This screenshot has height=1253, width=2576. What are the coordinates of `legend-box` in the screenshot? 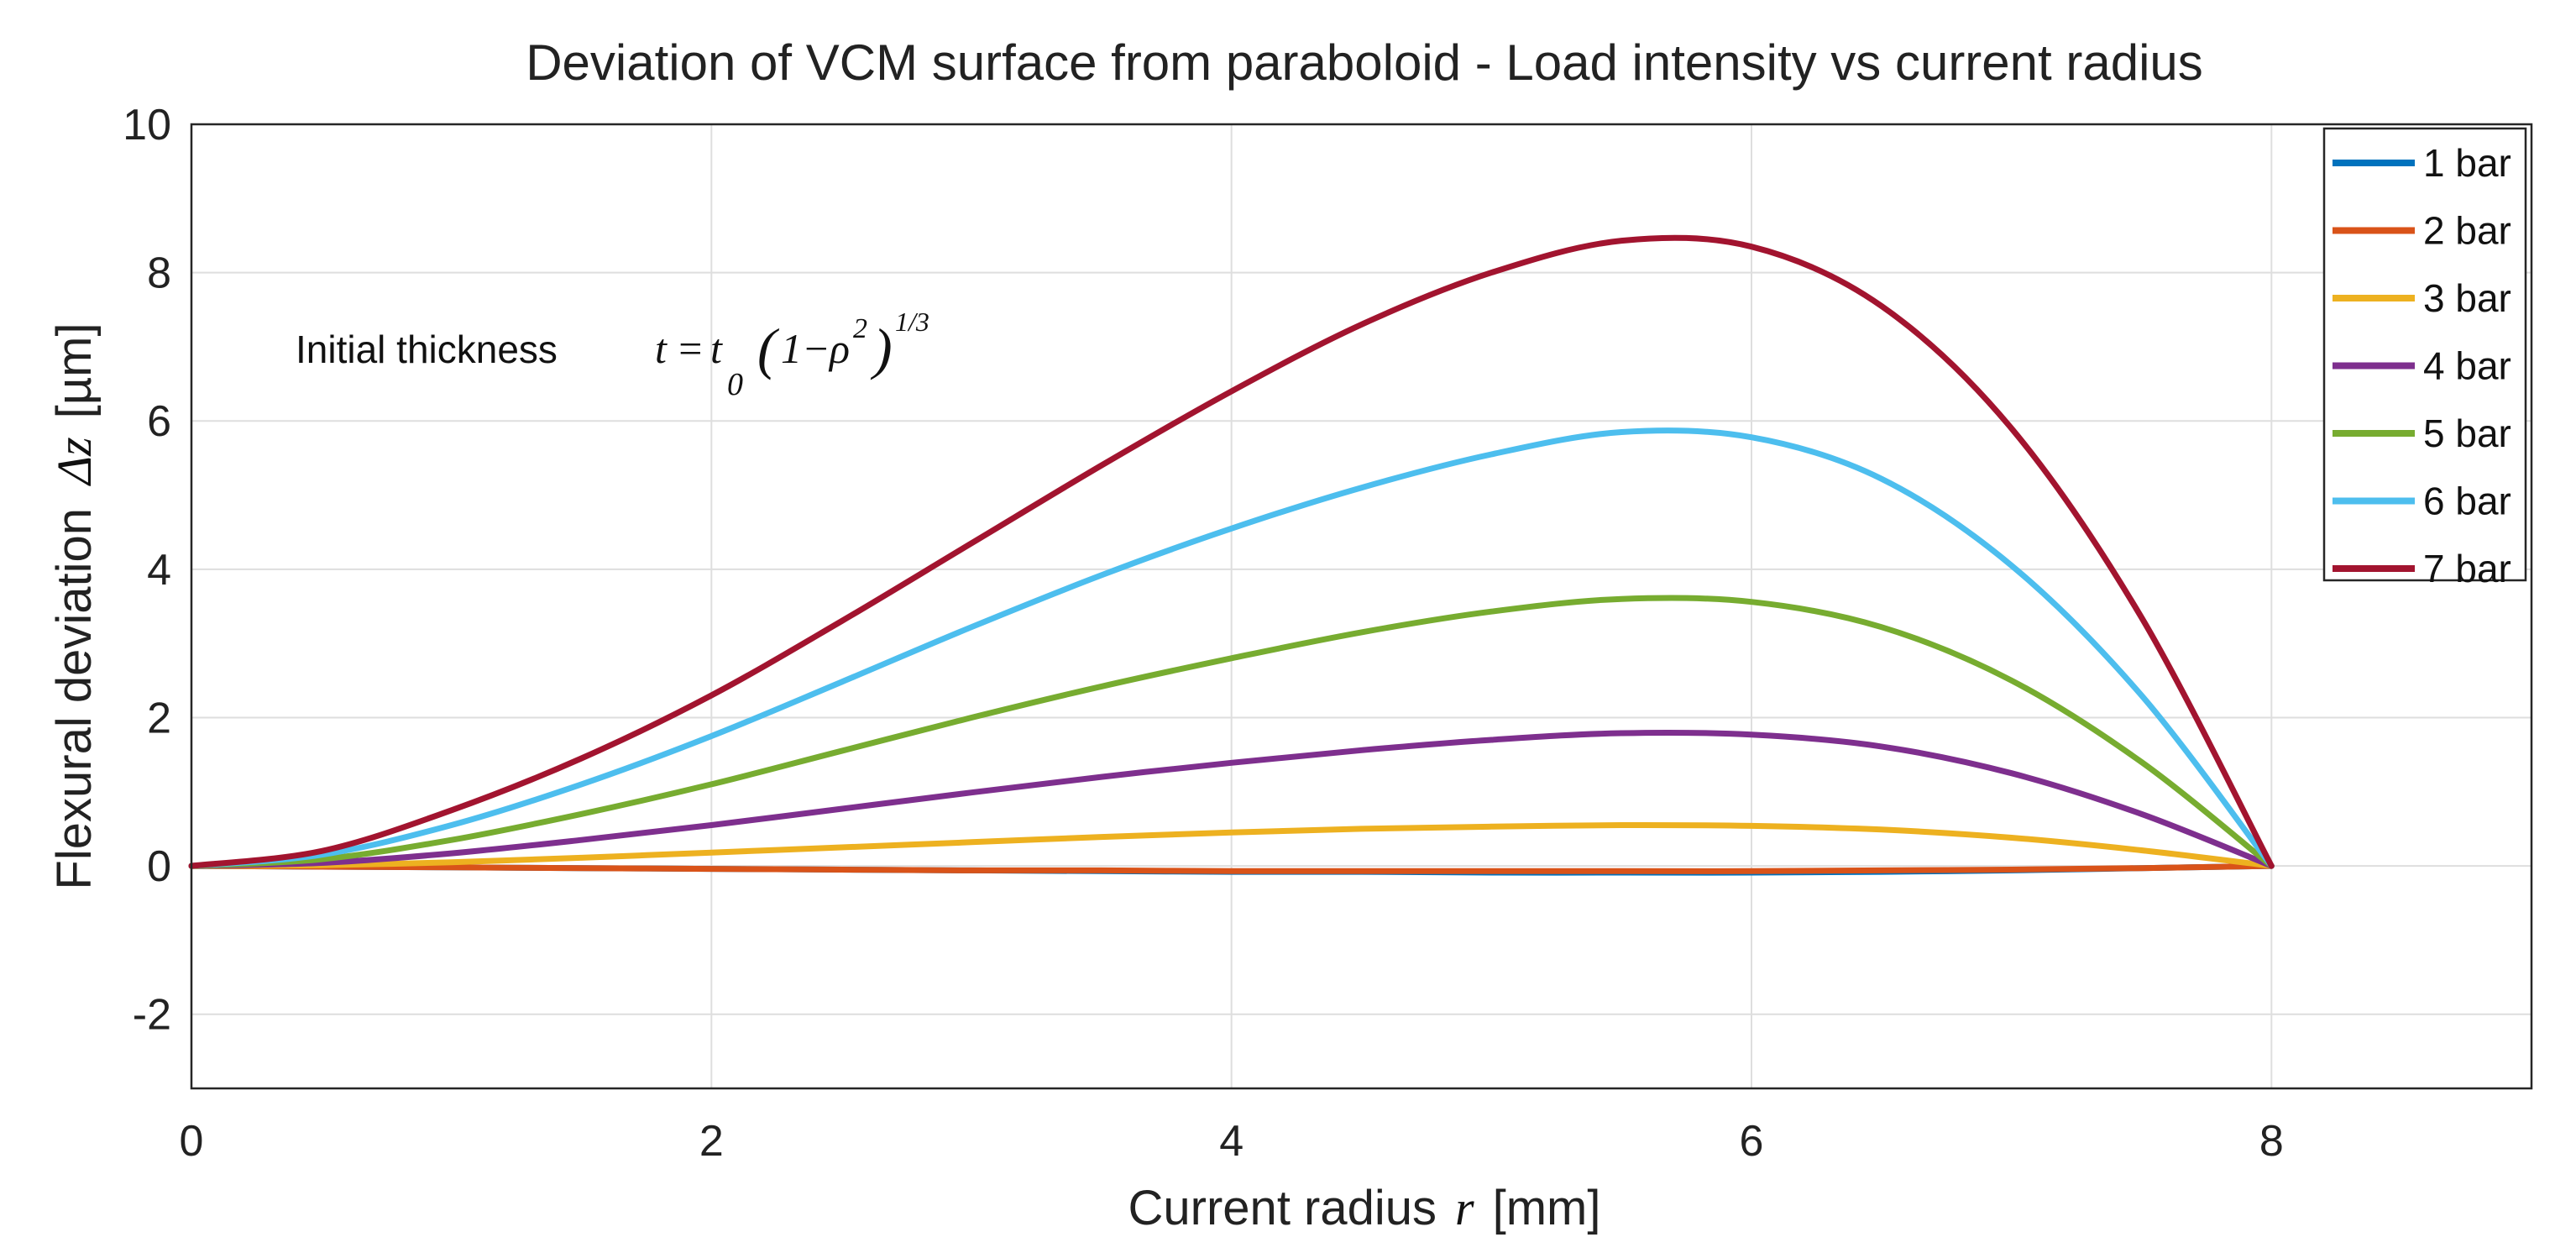 It's located at (2425, 354).